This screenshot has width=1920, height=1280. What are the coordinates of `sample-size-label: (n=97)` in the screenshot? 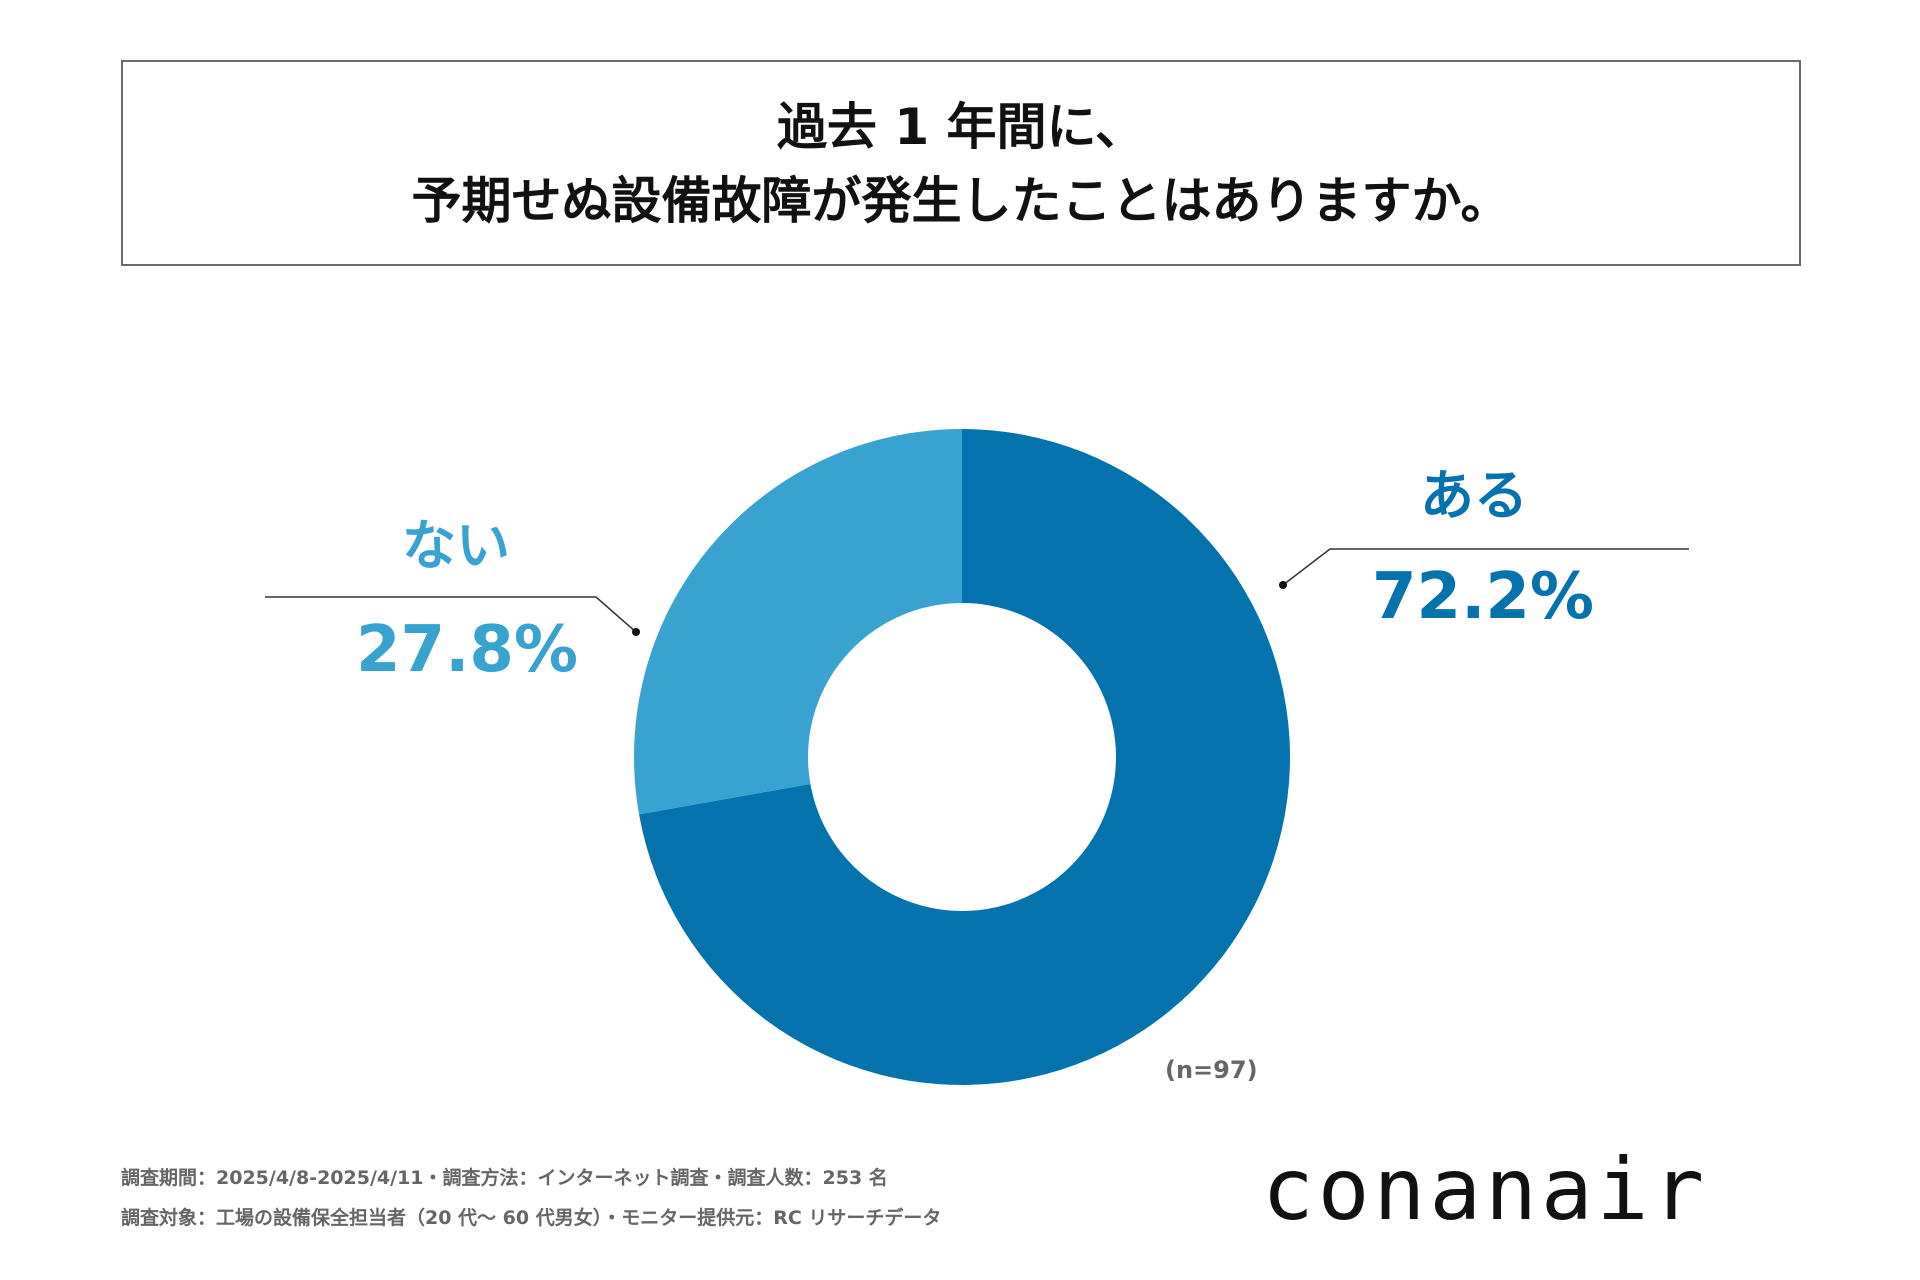 It's located at (1211, 1070).